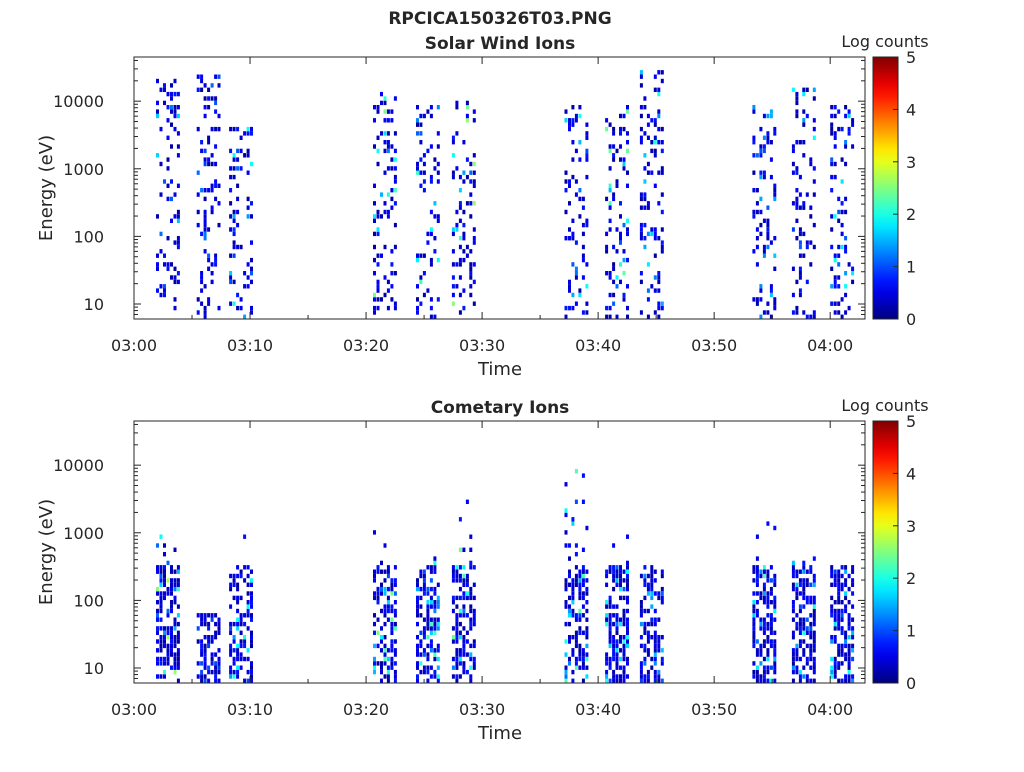 The height and width of the screenshot is (772, 1024). I want to click on y-tick-label: 100, so click(88, 600).